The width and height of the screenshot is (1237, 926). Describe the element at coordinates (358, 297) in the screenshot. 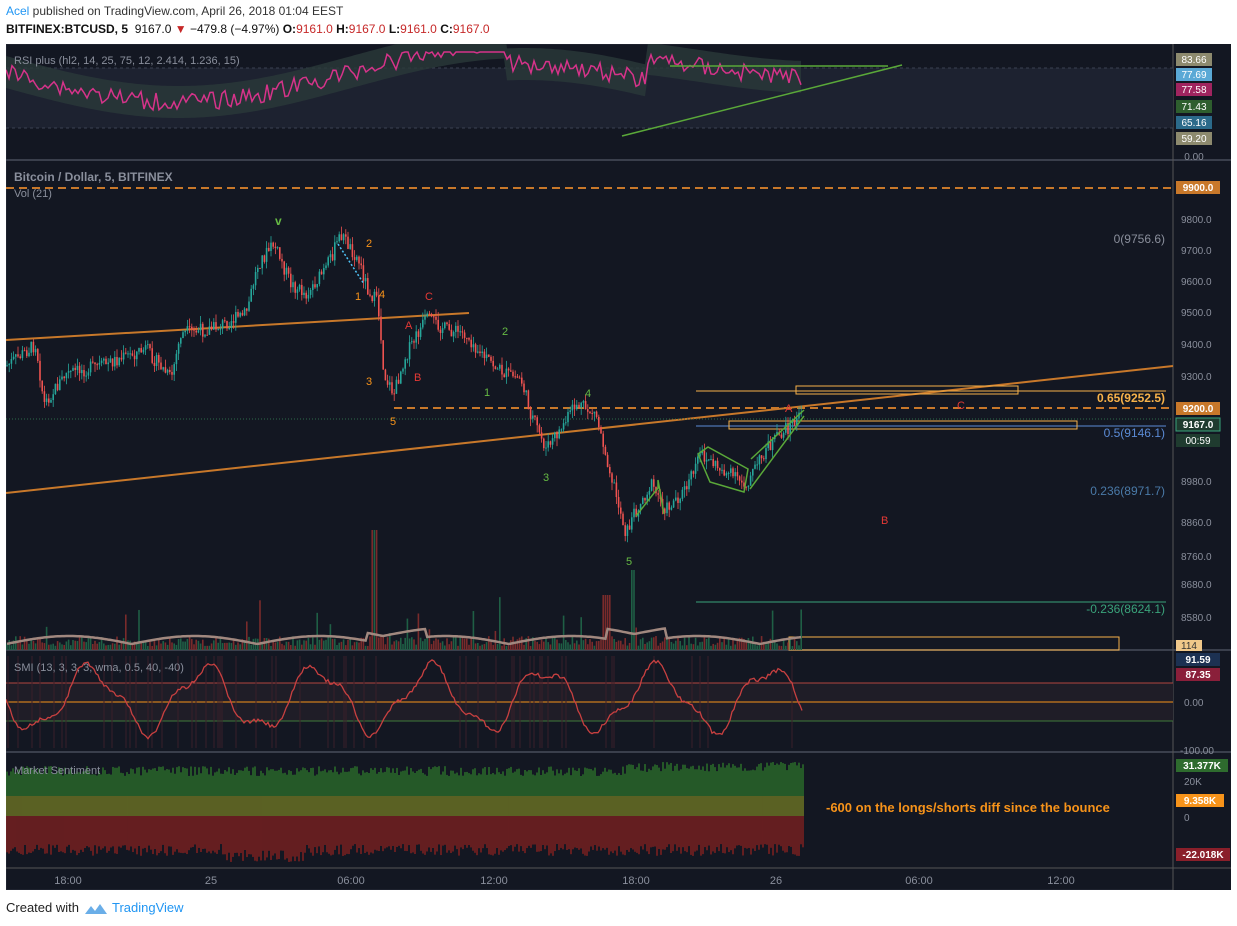

I see `wave-label-1: 1` at that location.